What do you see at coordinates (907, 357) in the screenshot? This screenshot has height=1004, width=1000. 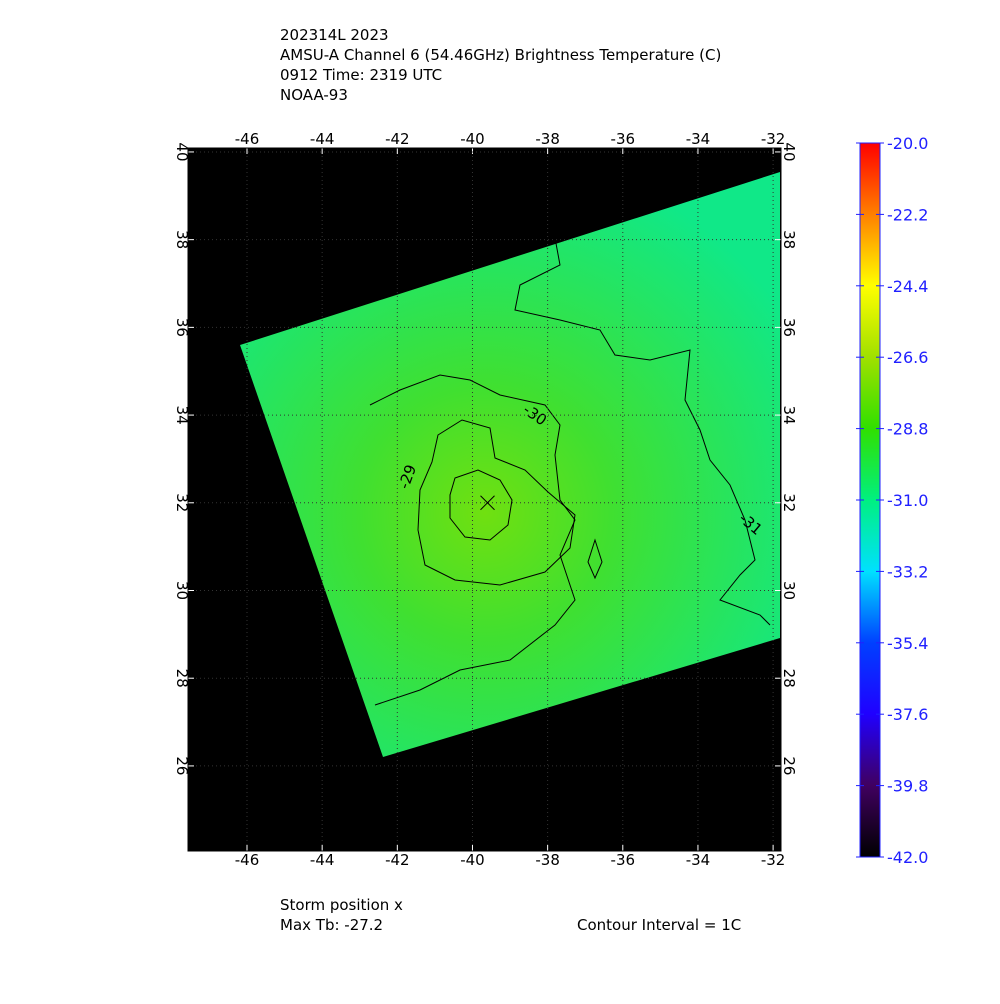 I see `colorbar-label: -26.6` at bounding box center [907, 357].